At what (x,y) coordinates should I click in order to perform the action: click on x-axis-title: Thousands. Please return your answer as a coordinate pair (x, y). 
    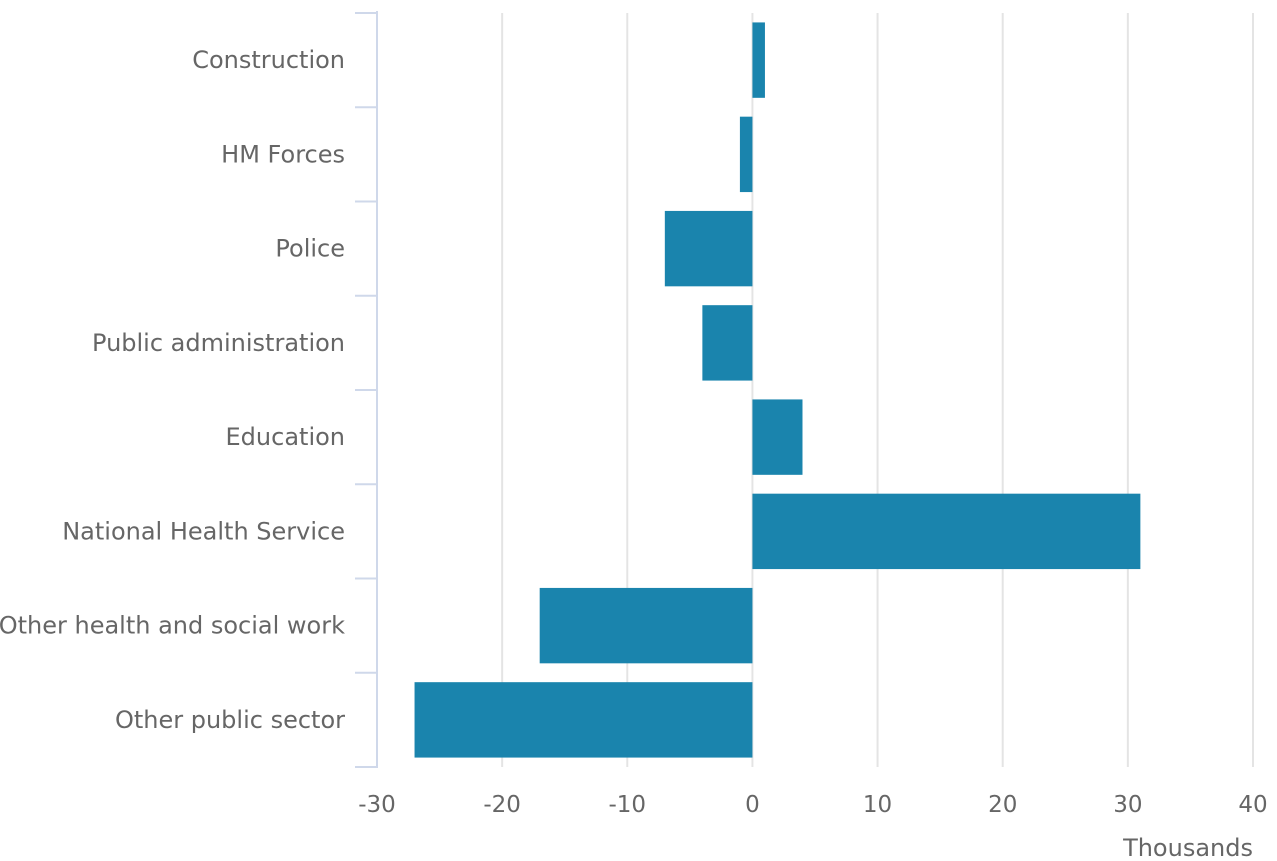
    Looking at the image, I should click on (1187, 847).